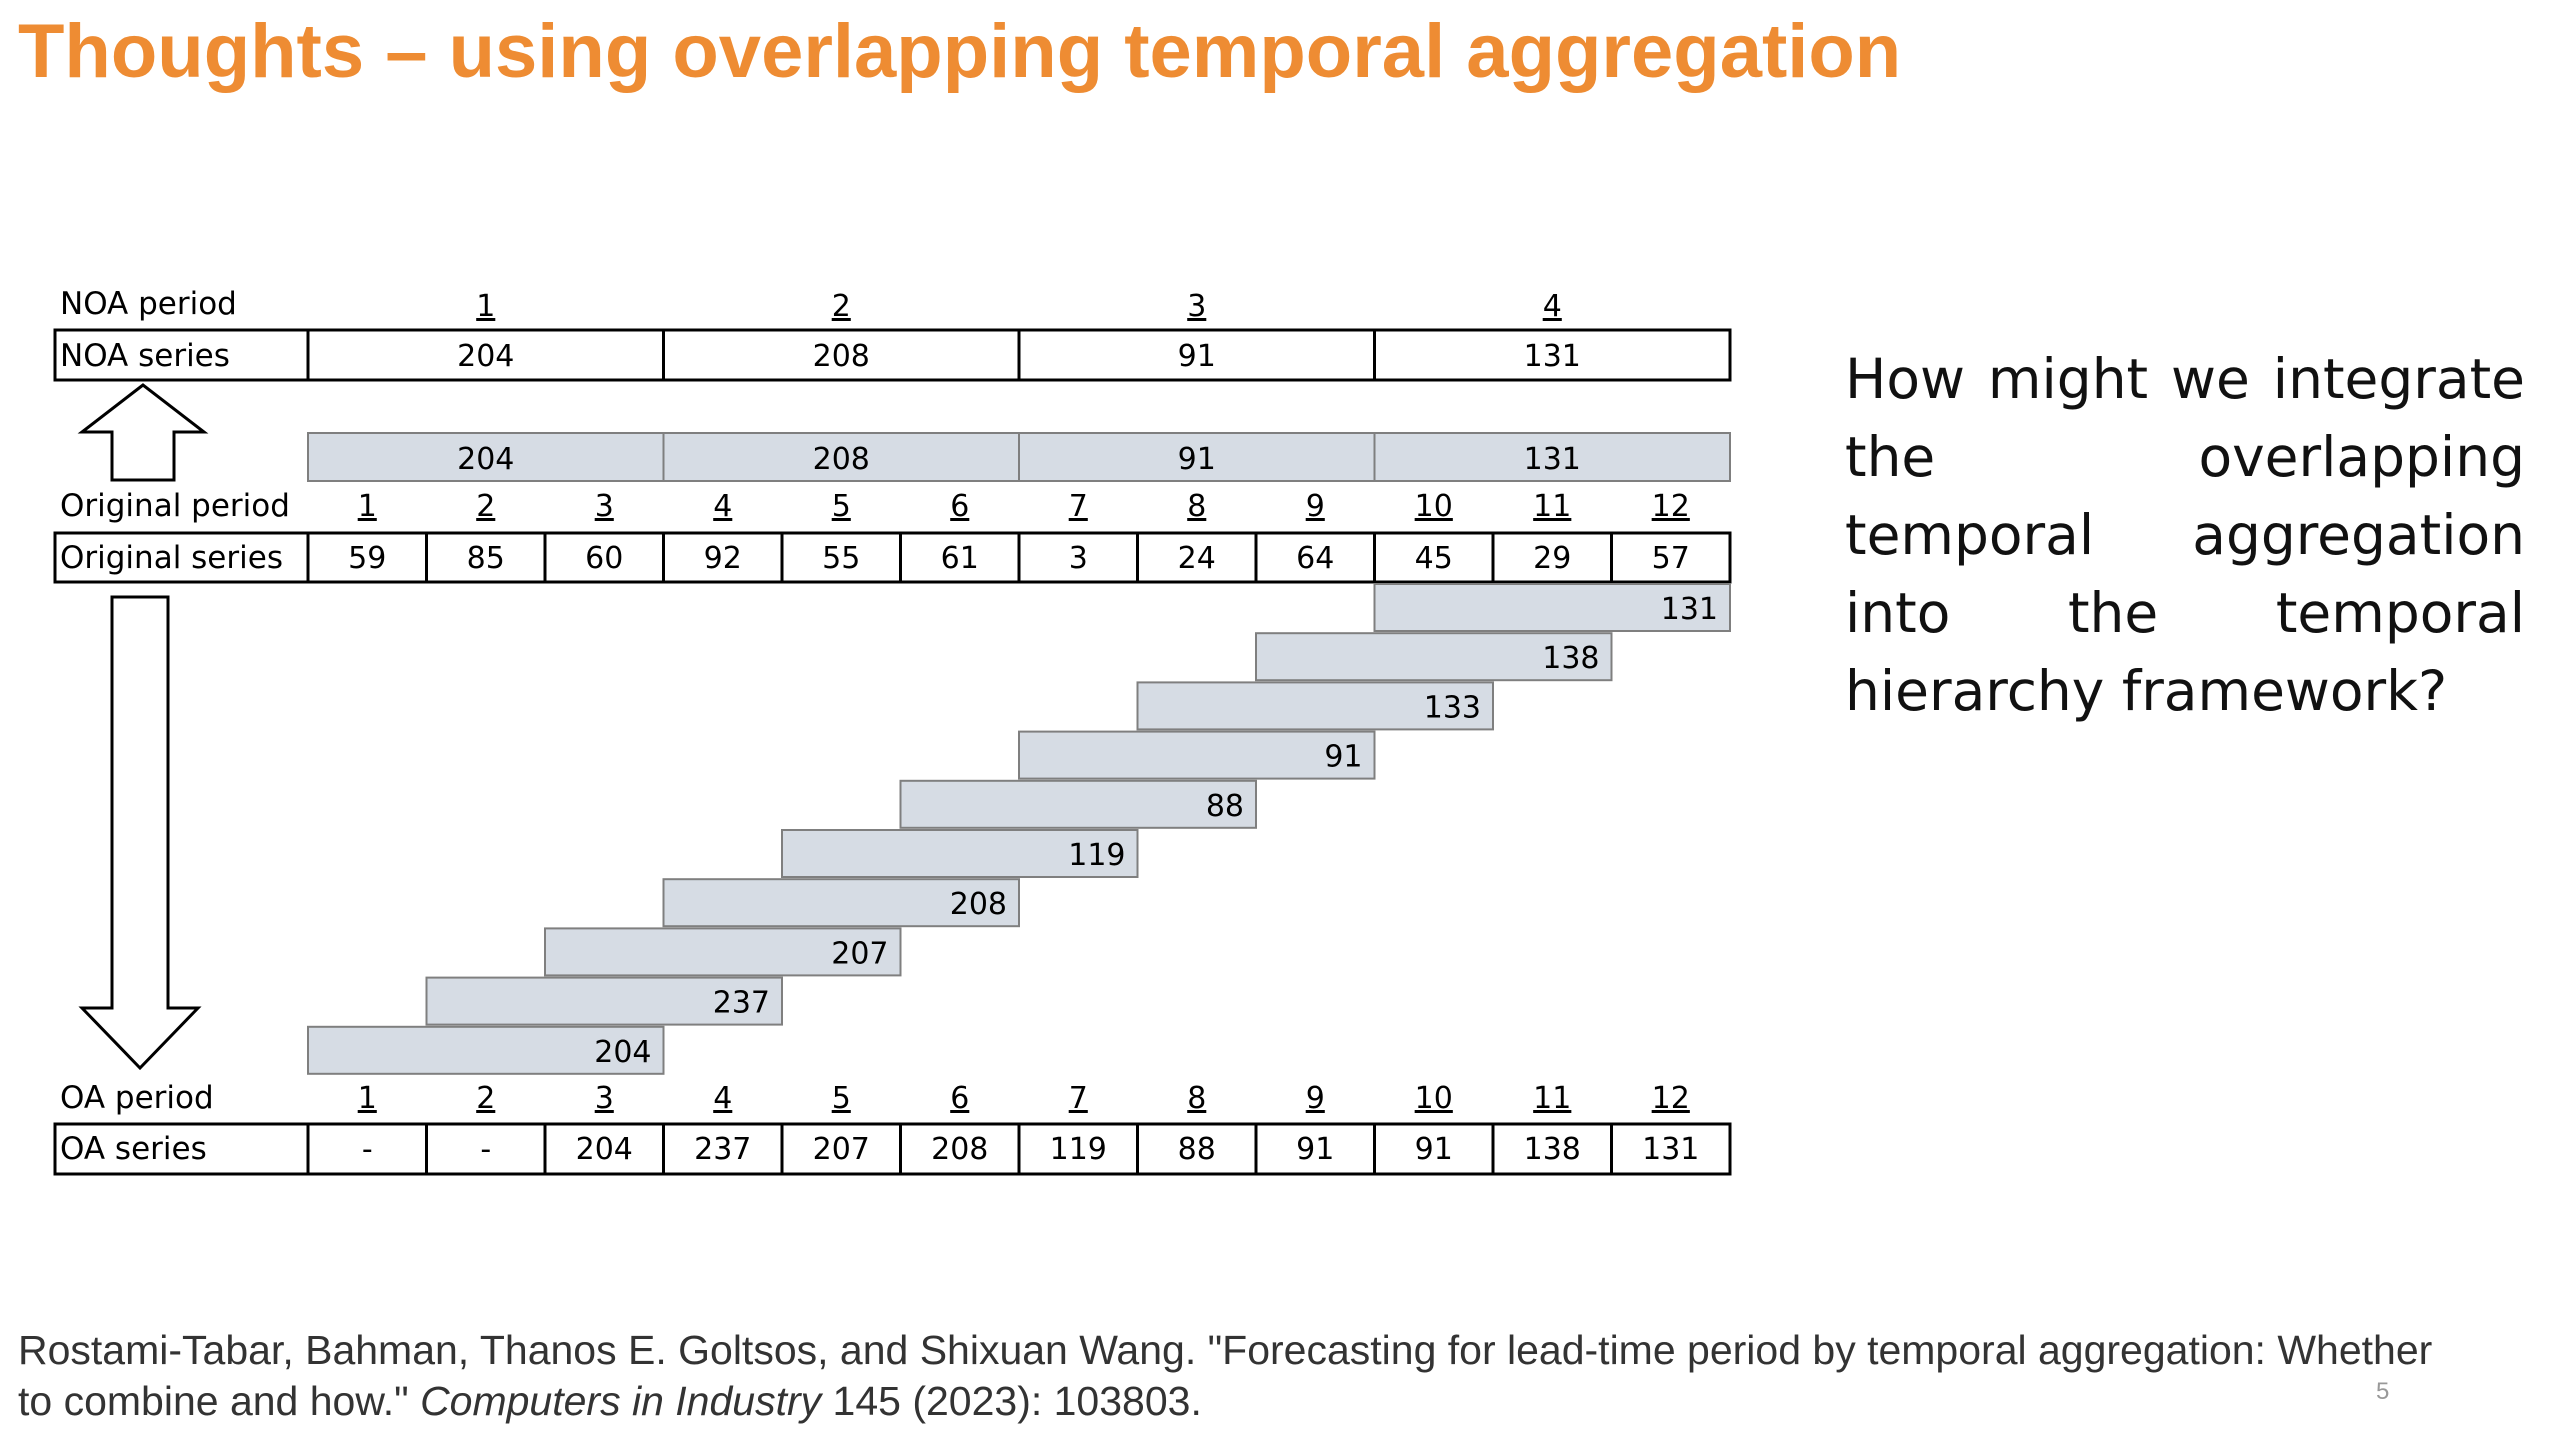  I want to click on oa-aggregate-value: 204, so click(622, 1052).